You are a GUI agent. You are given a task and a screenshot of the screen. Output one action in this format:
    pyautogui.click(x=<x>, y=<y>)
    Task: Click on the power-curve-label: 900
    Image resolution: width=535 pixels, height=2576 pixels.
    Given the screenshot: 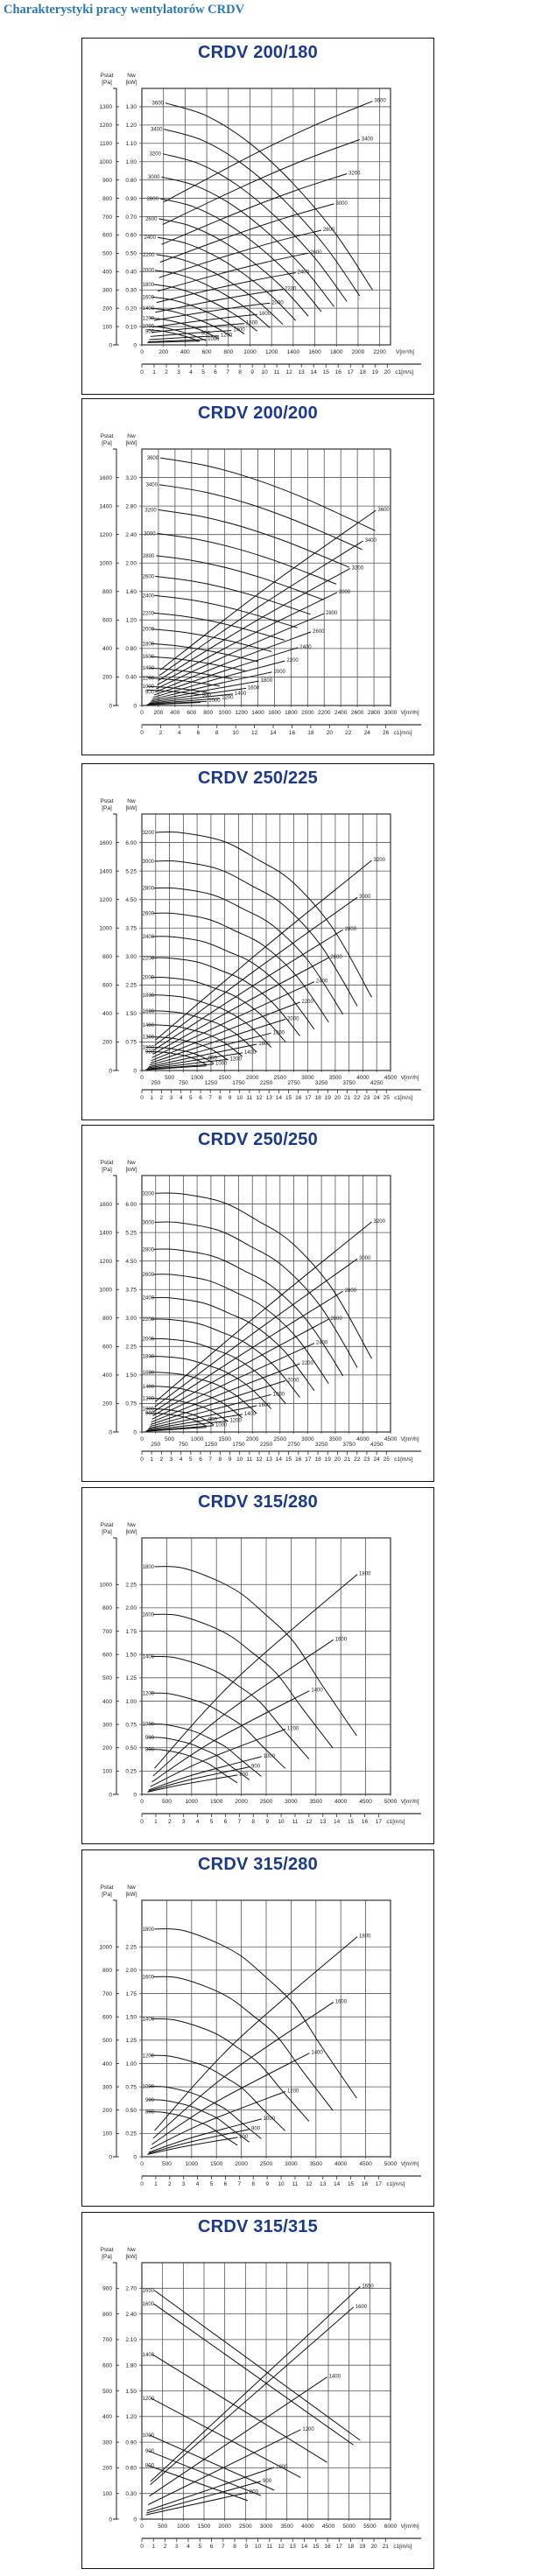 What is the action you would take?
    pyautogui.click(x=256, y=1767)
    